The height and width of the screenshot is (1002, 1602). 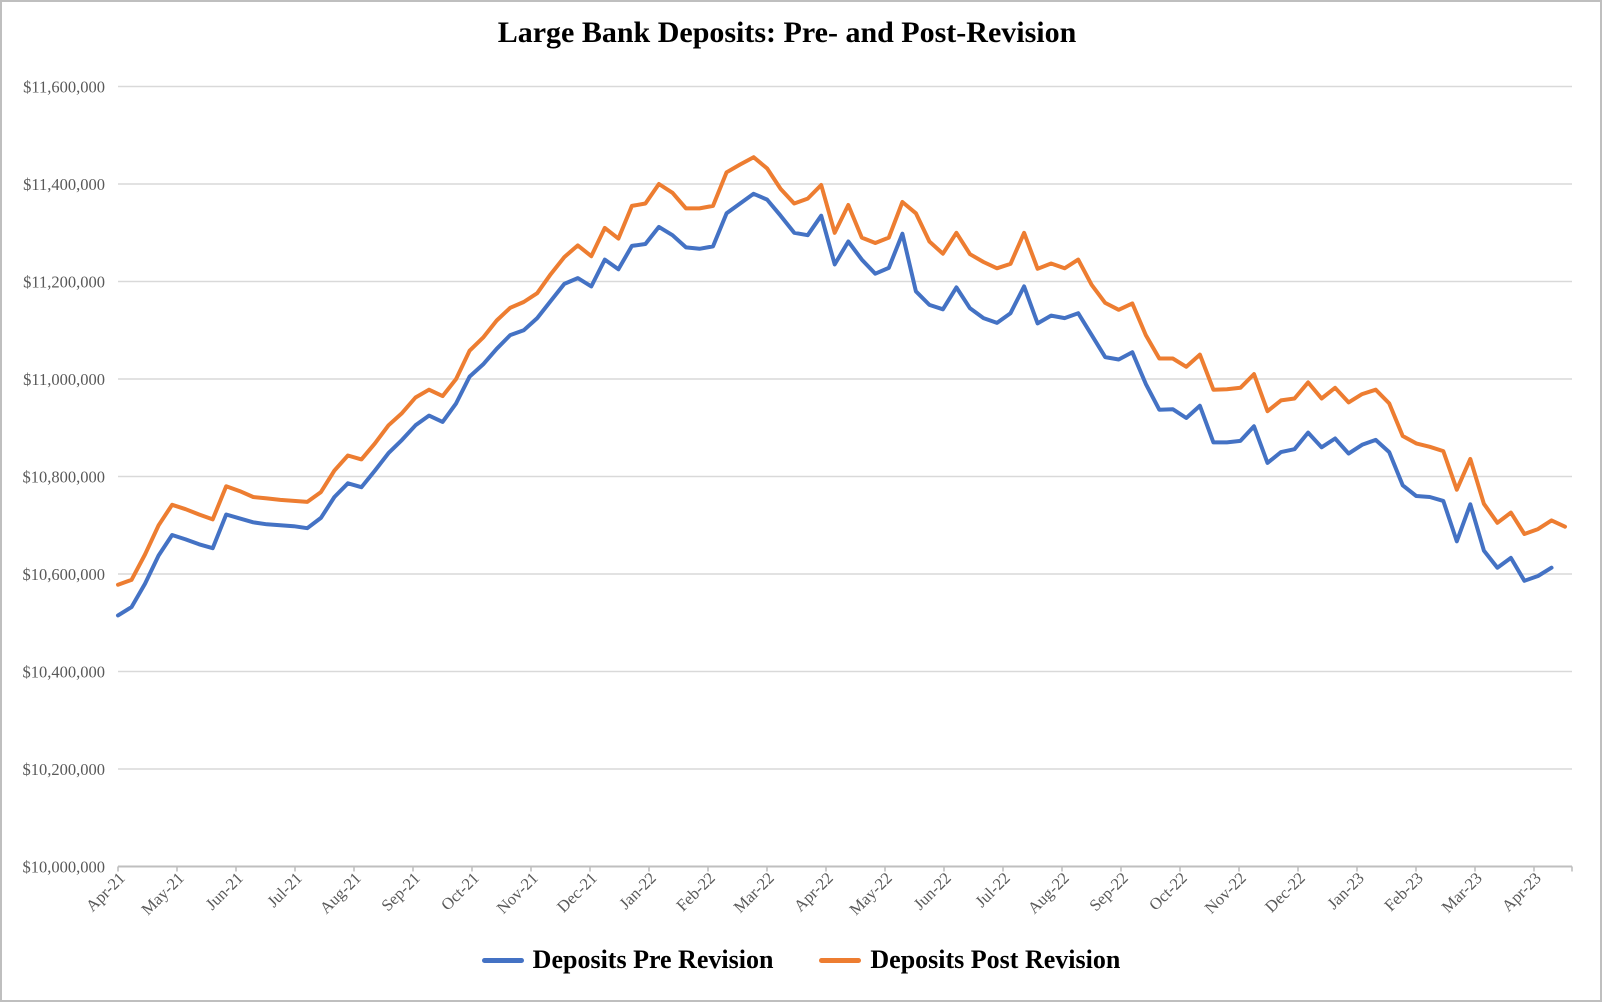 I want to click on y-axis-tick-label: $11,400,000, so click(x=64, y=184).